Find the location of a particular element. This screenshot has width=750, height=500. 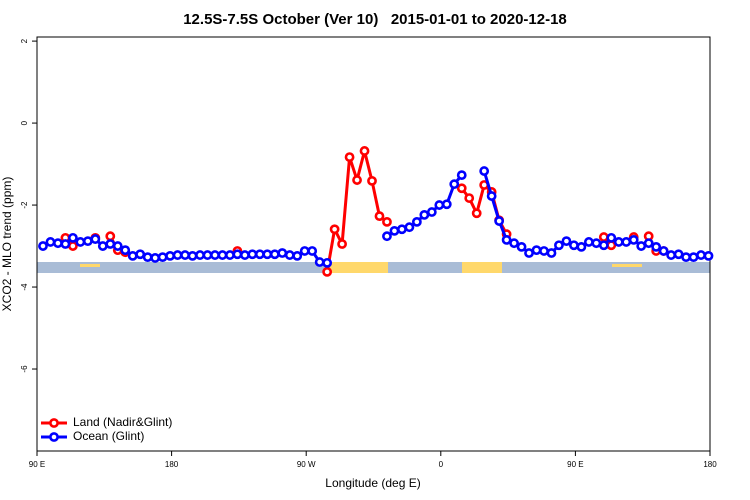

y-tick-label: 0 is located at coordinates (24, 122).